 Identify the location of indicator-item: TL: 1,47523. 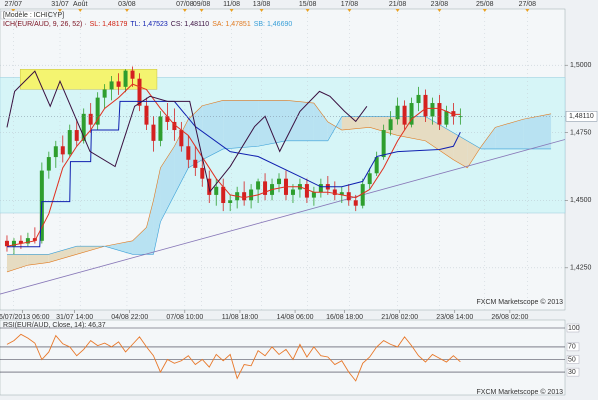
(148, 24).